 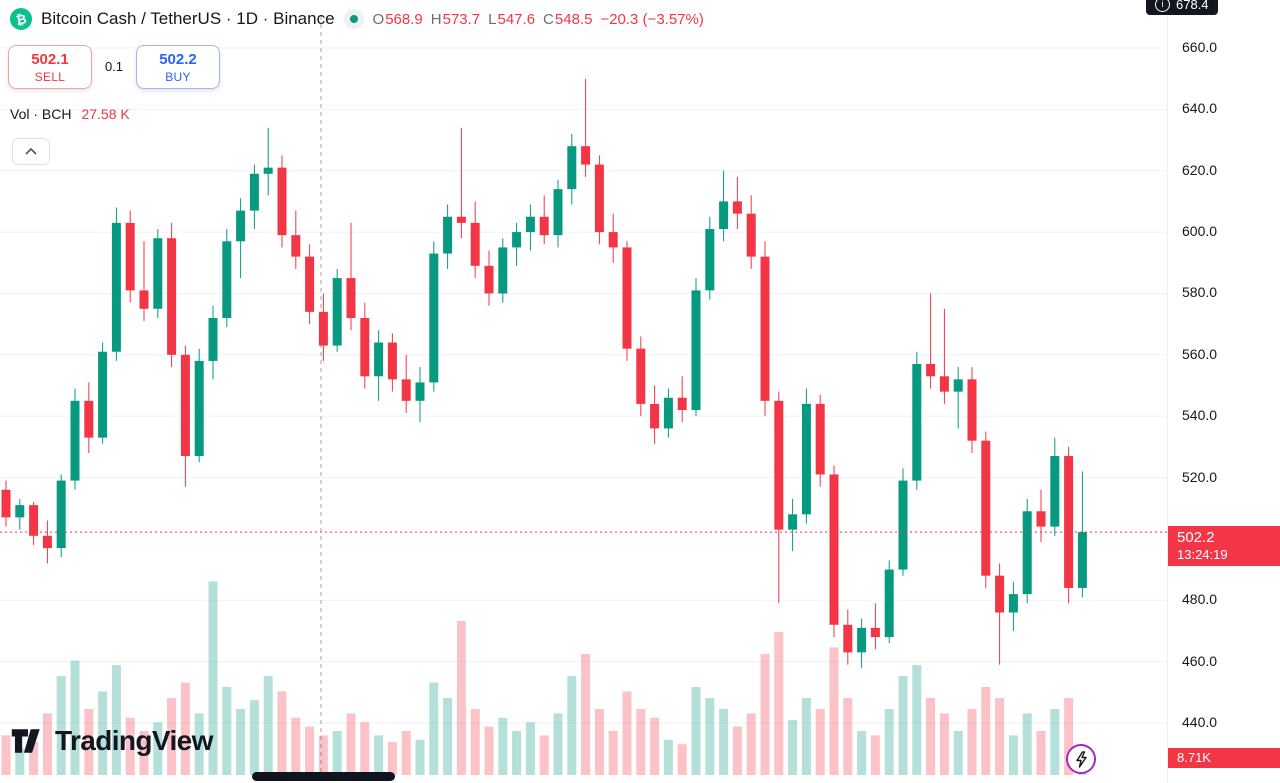 I want to click on bar-countdown: 13:24:19, so click(x=1202, y=555).